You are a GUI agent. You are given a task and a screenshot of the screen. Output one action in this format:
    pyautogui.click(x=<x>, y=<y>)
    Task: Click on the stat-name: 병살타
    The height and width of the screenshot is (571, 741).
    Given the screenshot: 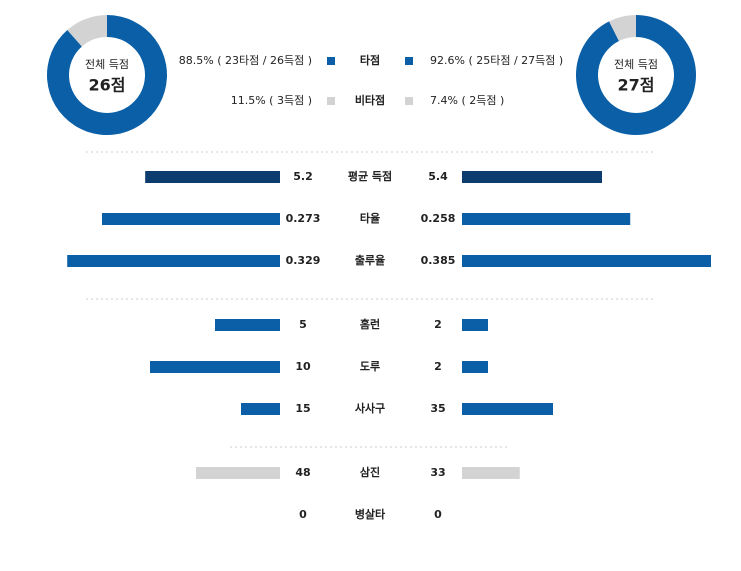 What is the action you would take?
    pyautogui.click(x=370, y=514)
    